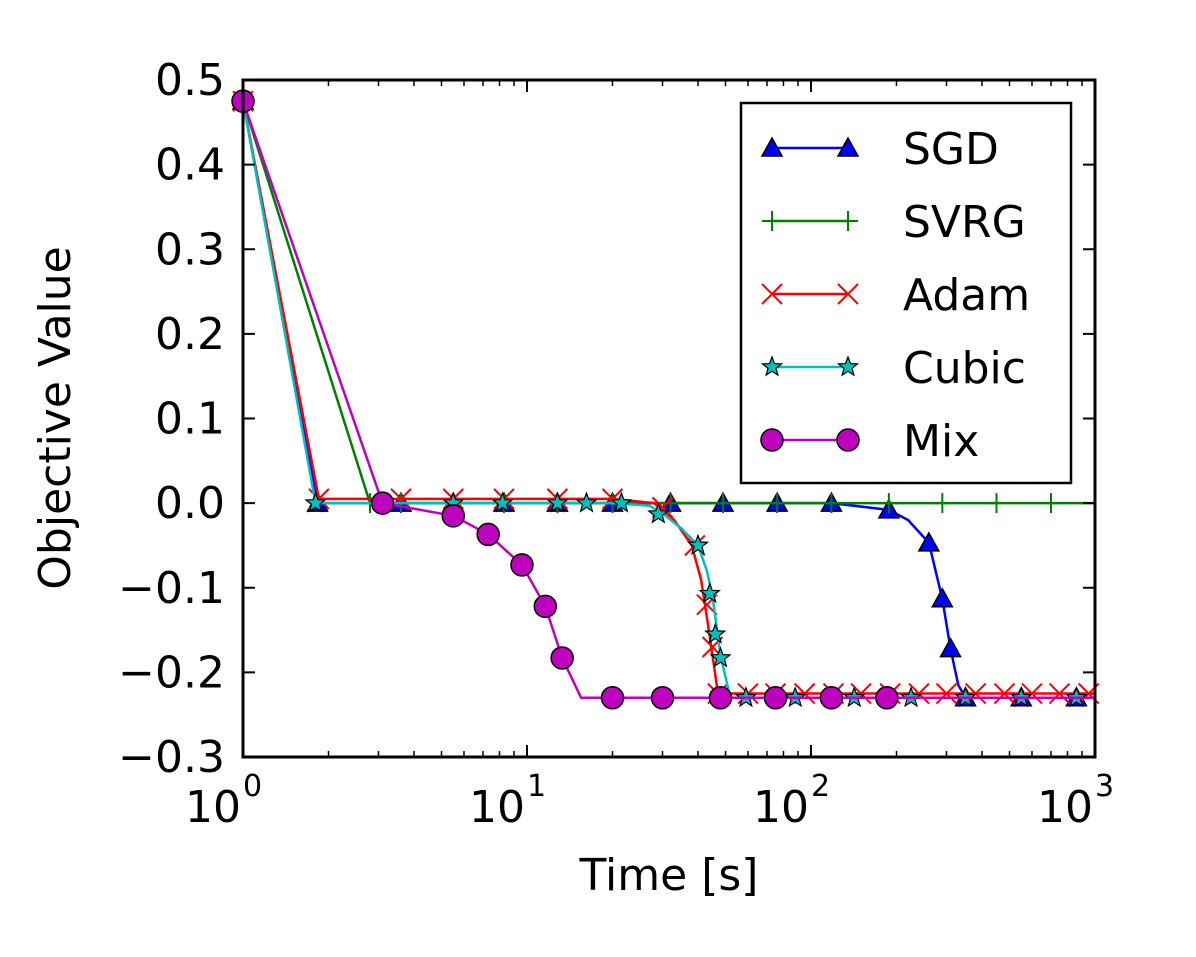 The width and height of the screenshot is (1196, 957). What do you see at coordinates (190, 249) in the screenshot?
I see `y-tick-label: 0.3` at bounding box center [190, 249].